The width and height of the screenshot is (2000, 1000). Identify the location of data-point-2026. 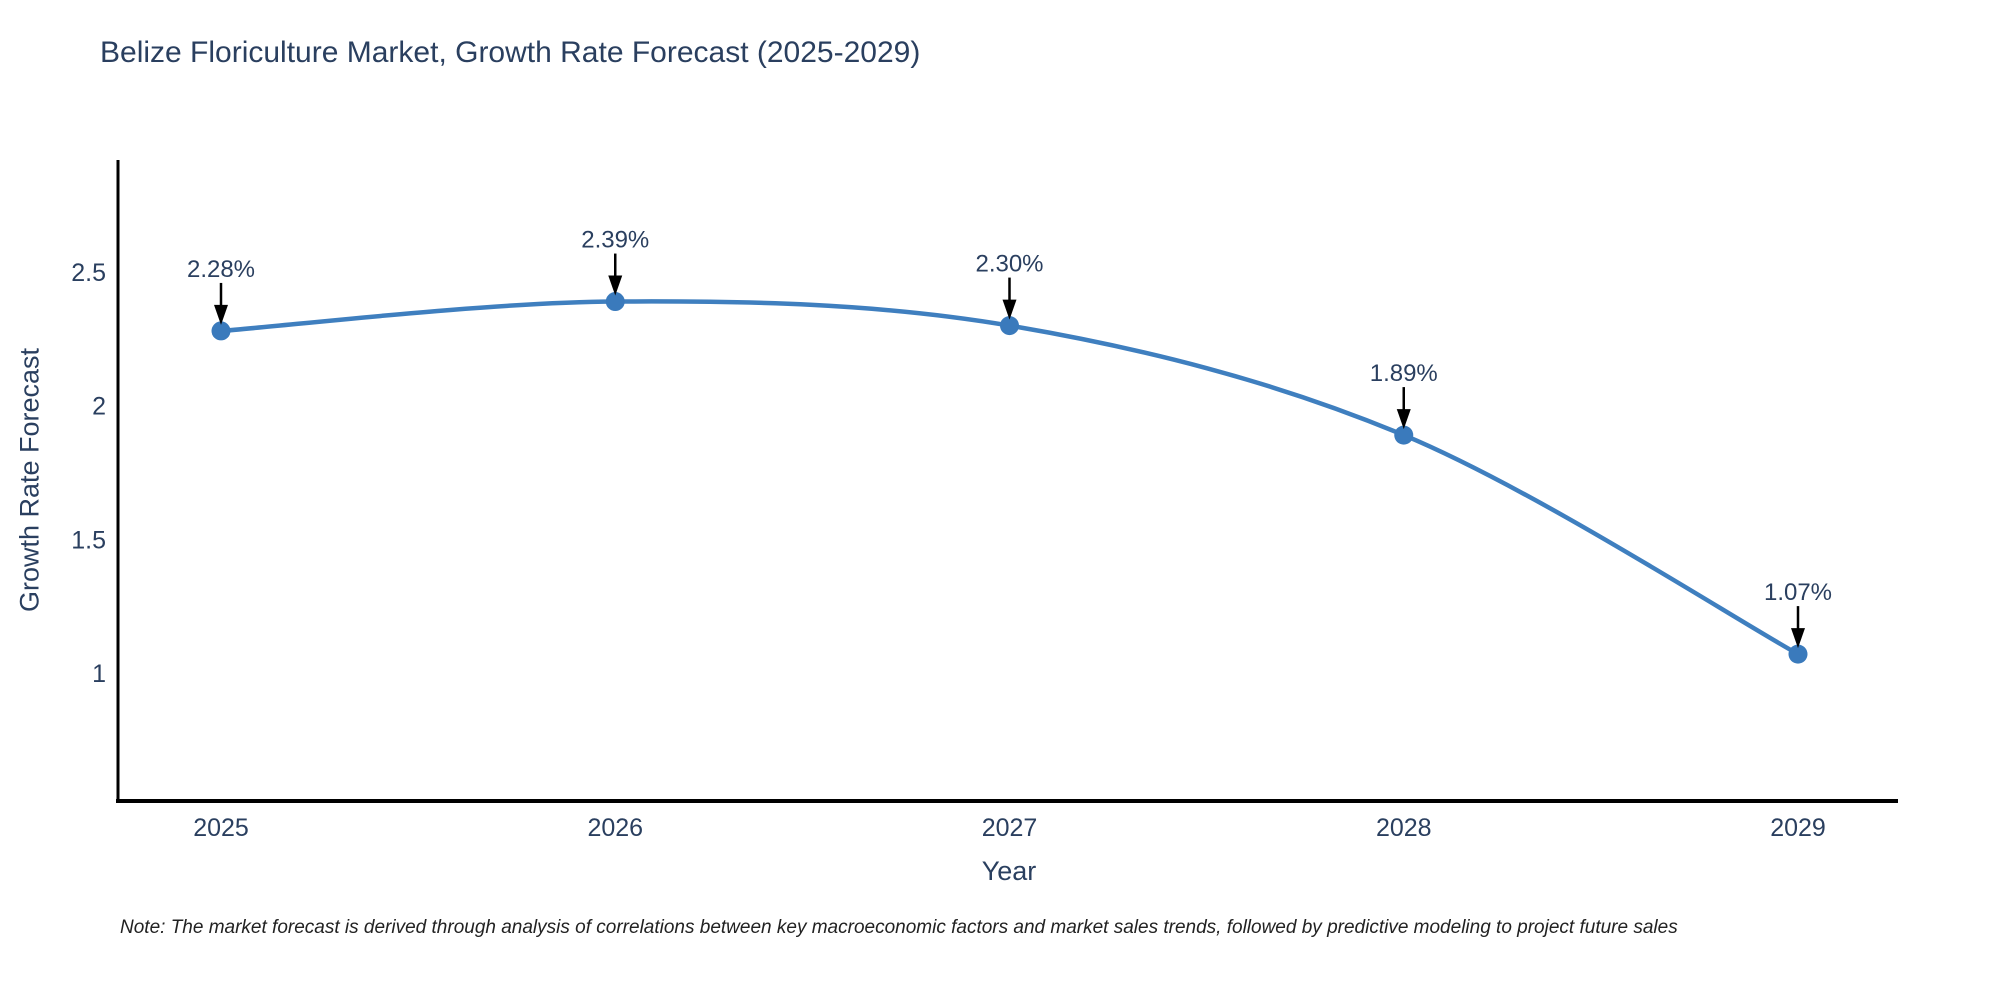
(615, 302).